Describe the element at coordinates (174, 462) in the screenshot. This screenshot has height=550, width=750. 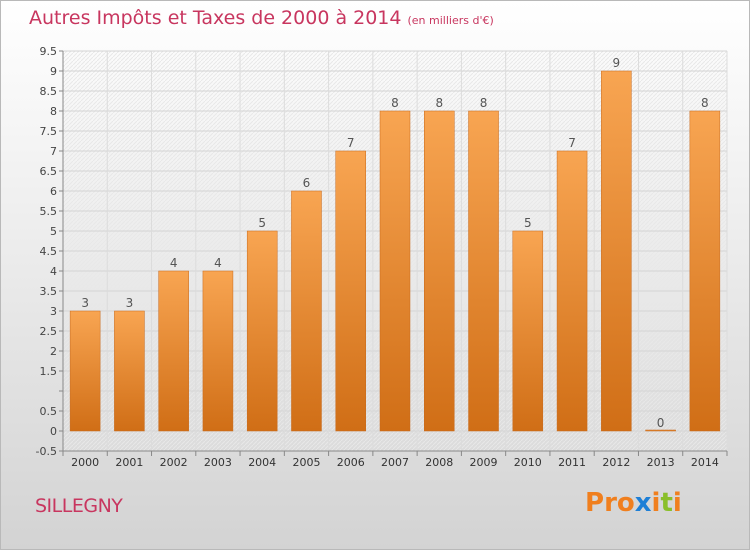
I see `x-tick-label: 2002` at that location.